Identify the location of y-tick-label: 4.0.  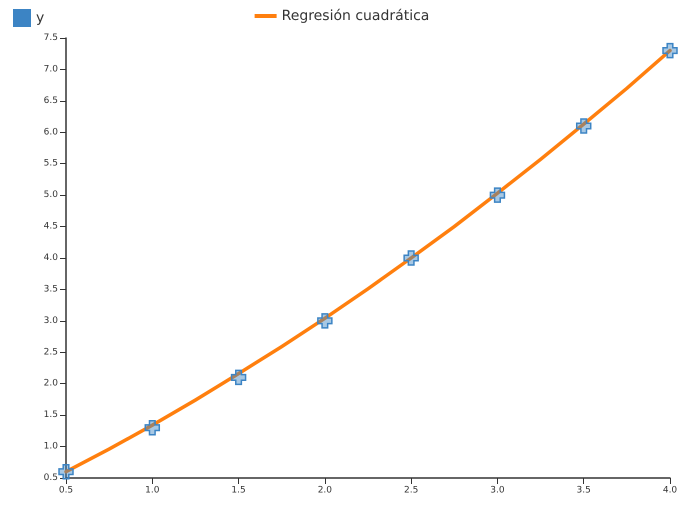
(51, 258).